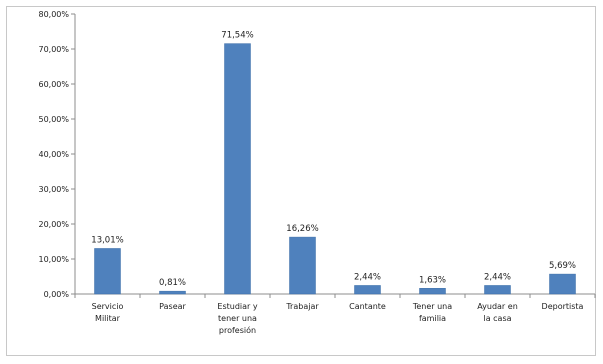 The width and height of the screenshot is (603, 364). Describe the element at coordinates (53, 154) in the screenshot. I see `y-tick-label: 40,00%` at that location.